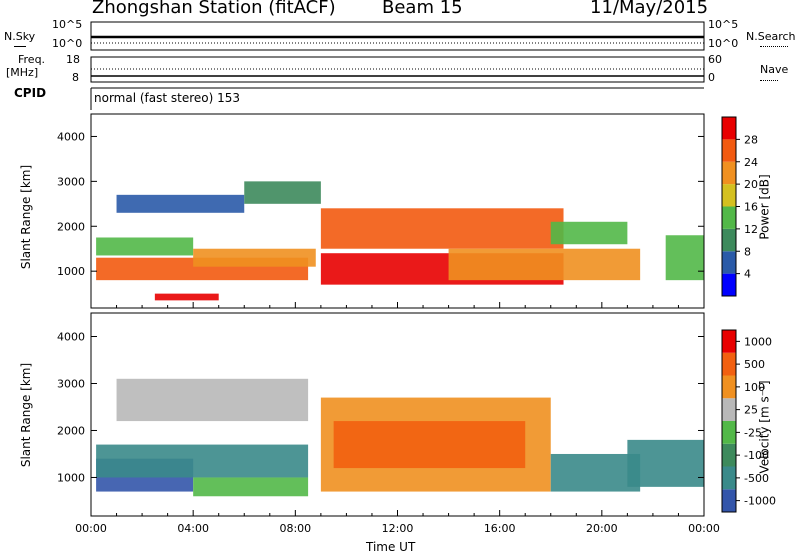  What do you see at coordinates (774, 69) in the screenshot?
I see `nave-label: Nave` at bounding box center [774, 69].